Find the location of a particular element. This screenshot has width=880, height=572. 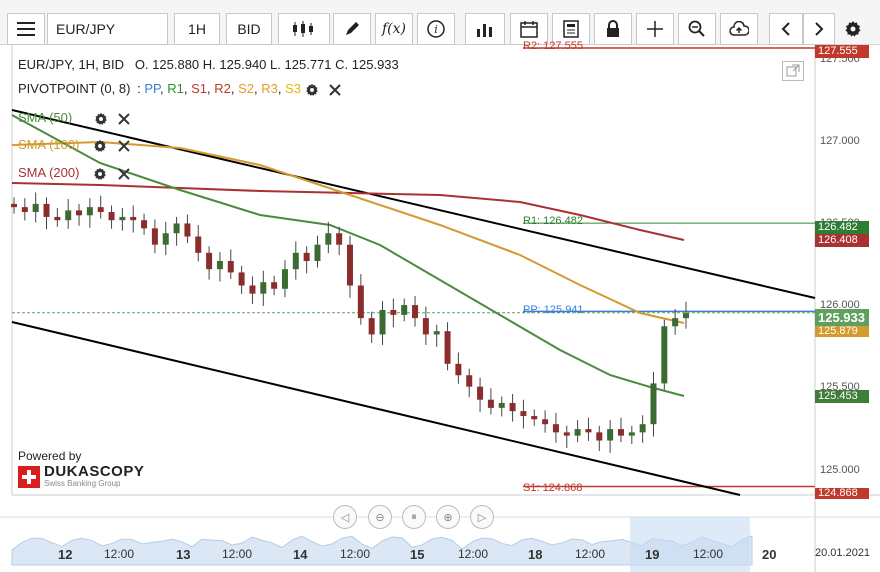

pp-line-label: PP: 125.941 is located at coordinates (553, 310).